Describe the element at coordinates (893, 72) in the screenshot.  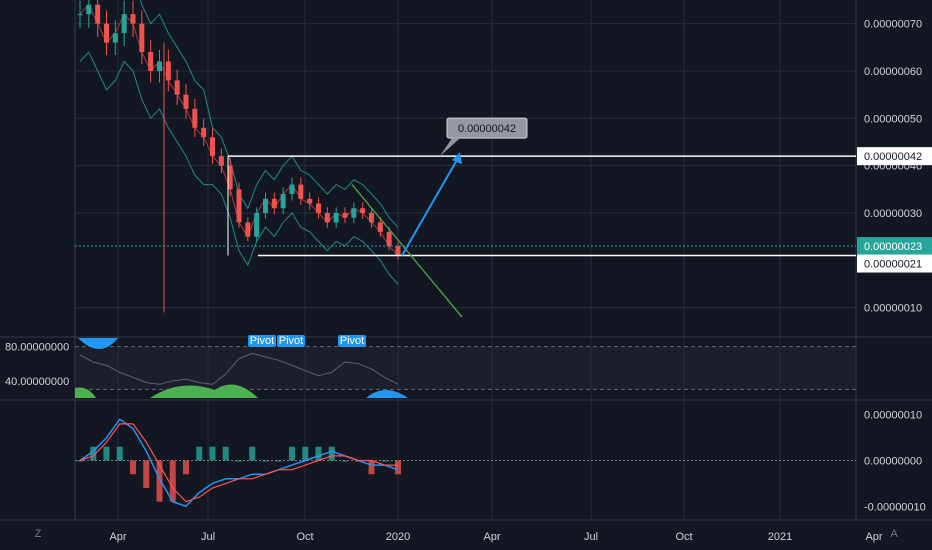
I see `y-tick-label: 0.00000060` at that location.